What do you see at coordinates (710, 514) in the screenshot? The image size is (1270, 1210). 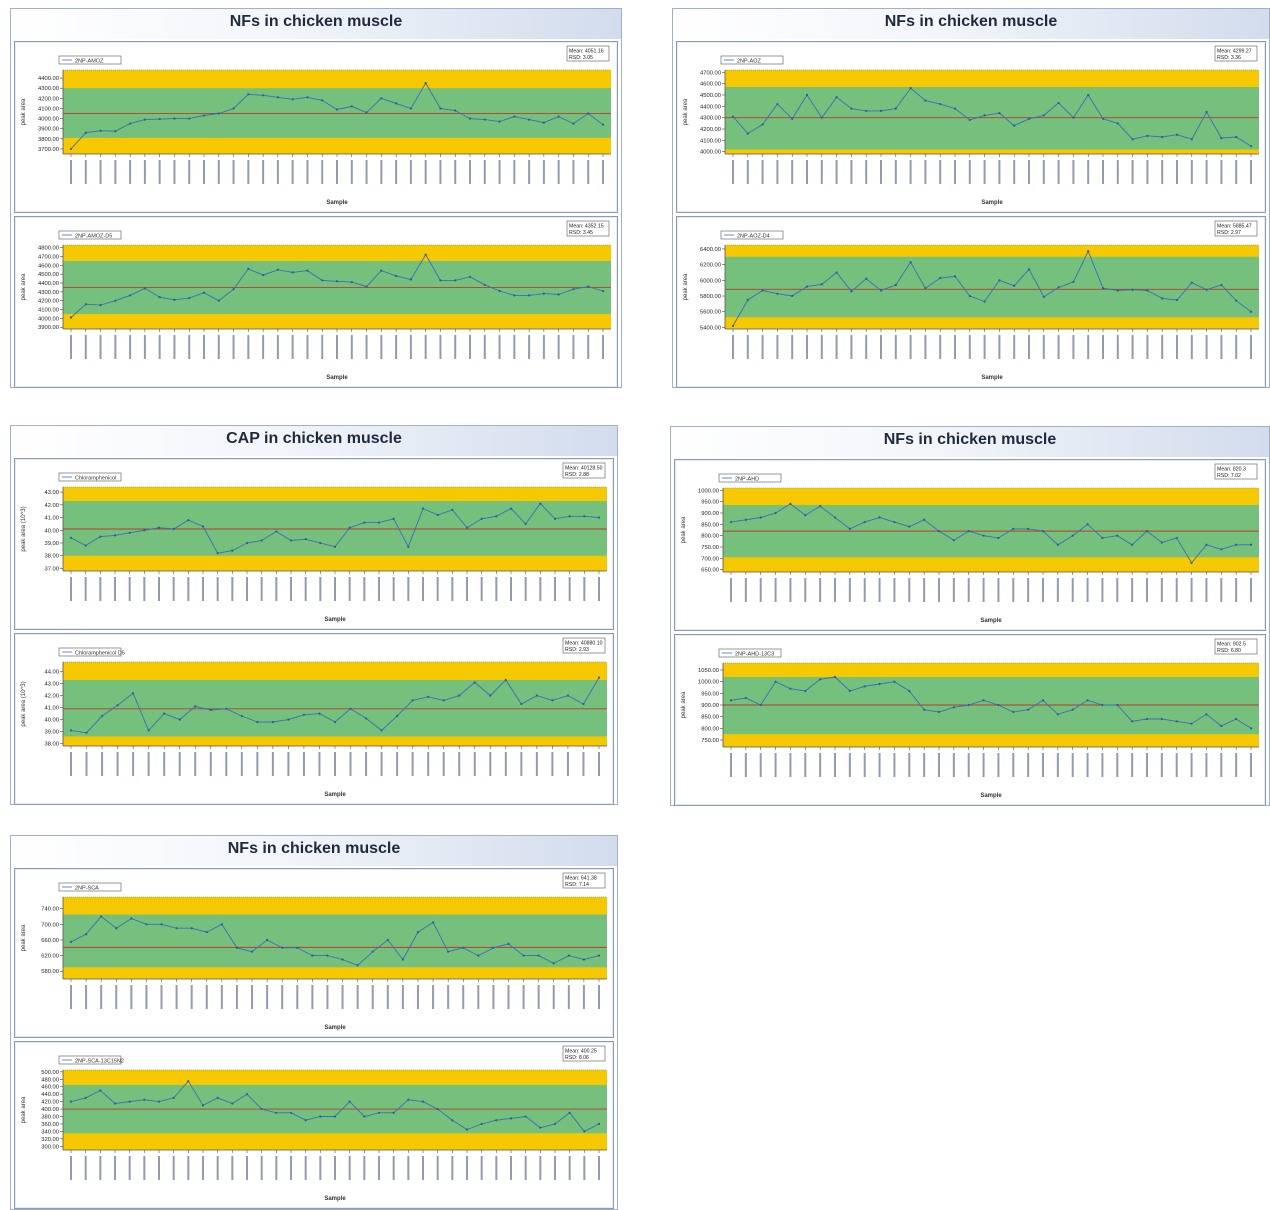 I see `y-tick-label: 900.00` at bounding box center [710, 514].